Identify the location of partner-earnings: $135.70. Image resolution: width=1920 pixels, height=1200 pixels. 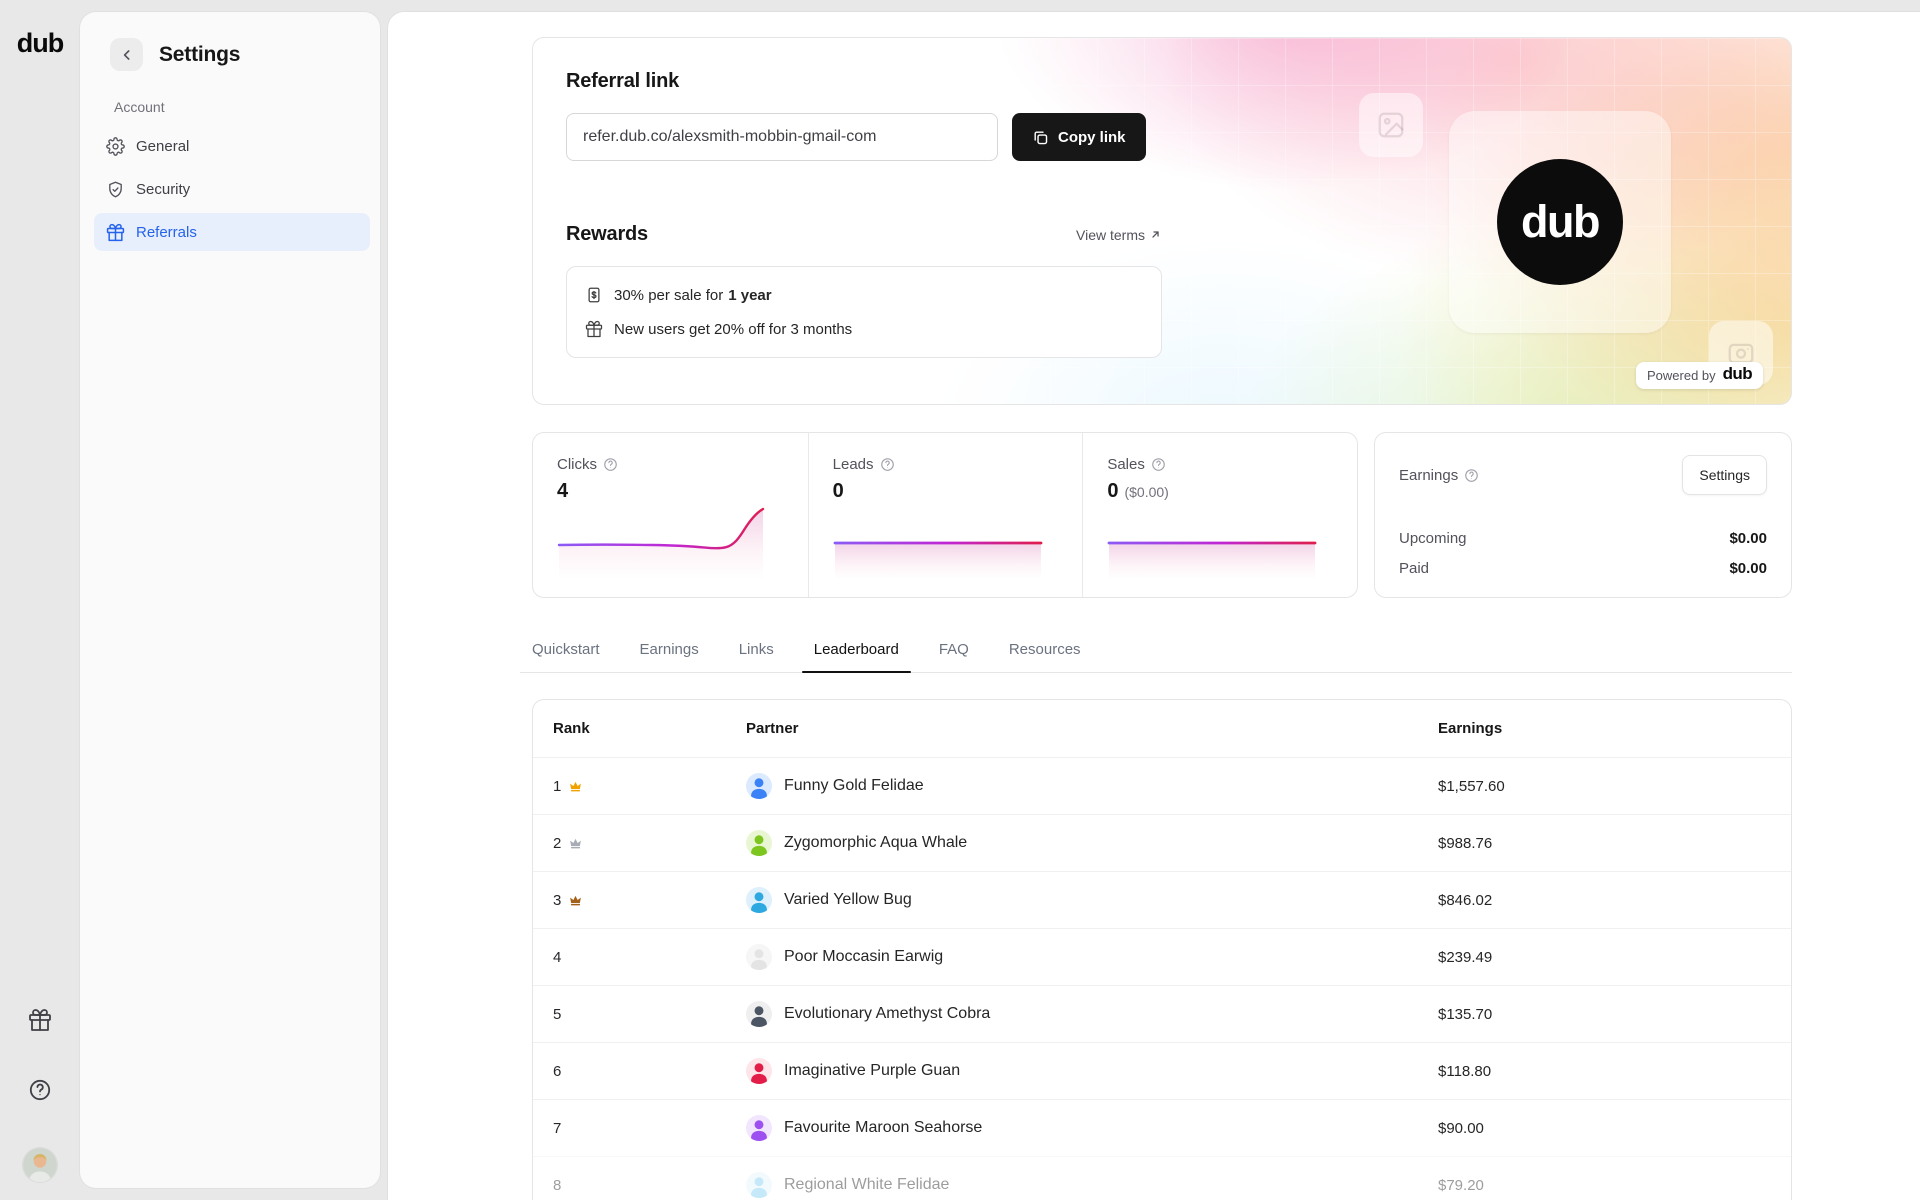
(1465, 1014).